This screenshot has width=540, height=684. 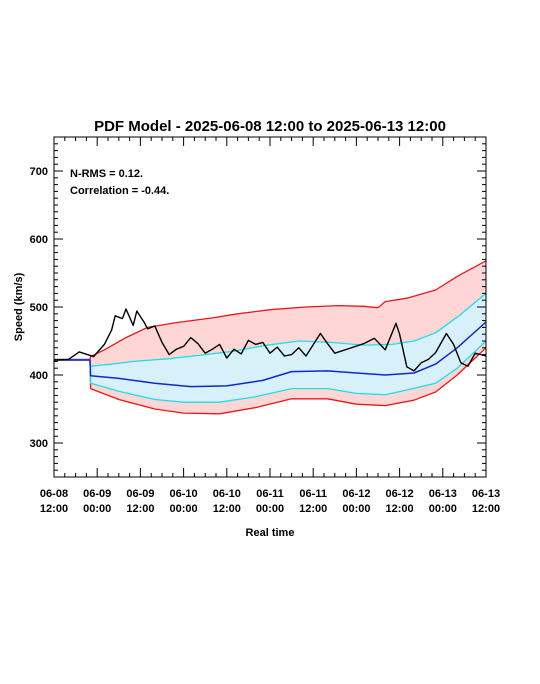 I want to click on upper-outer-line, so click(x=270, y=310).